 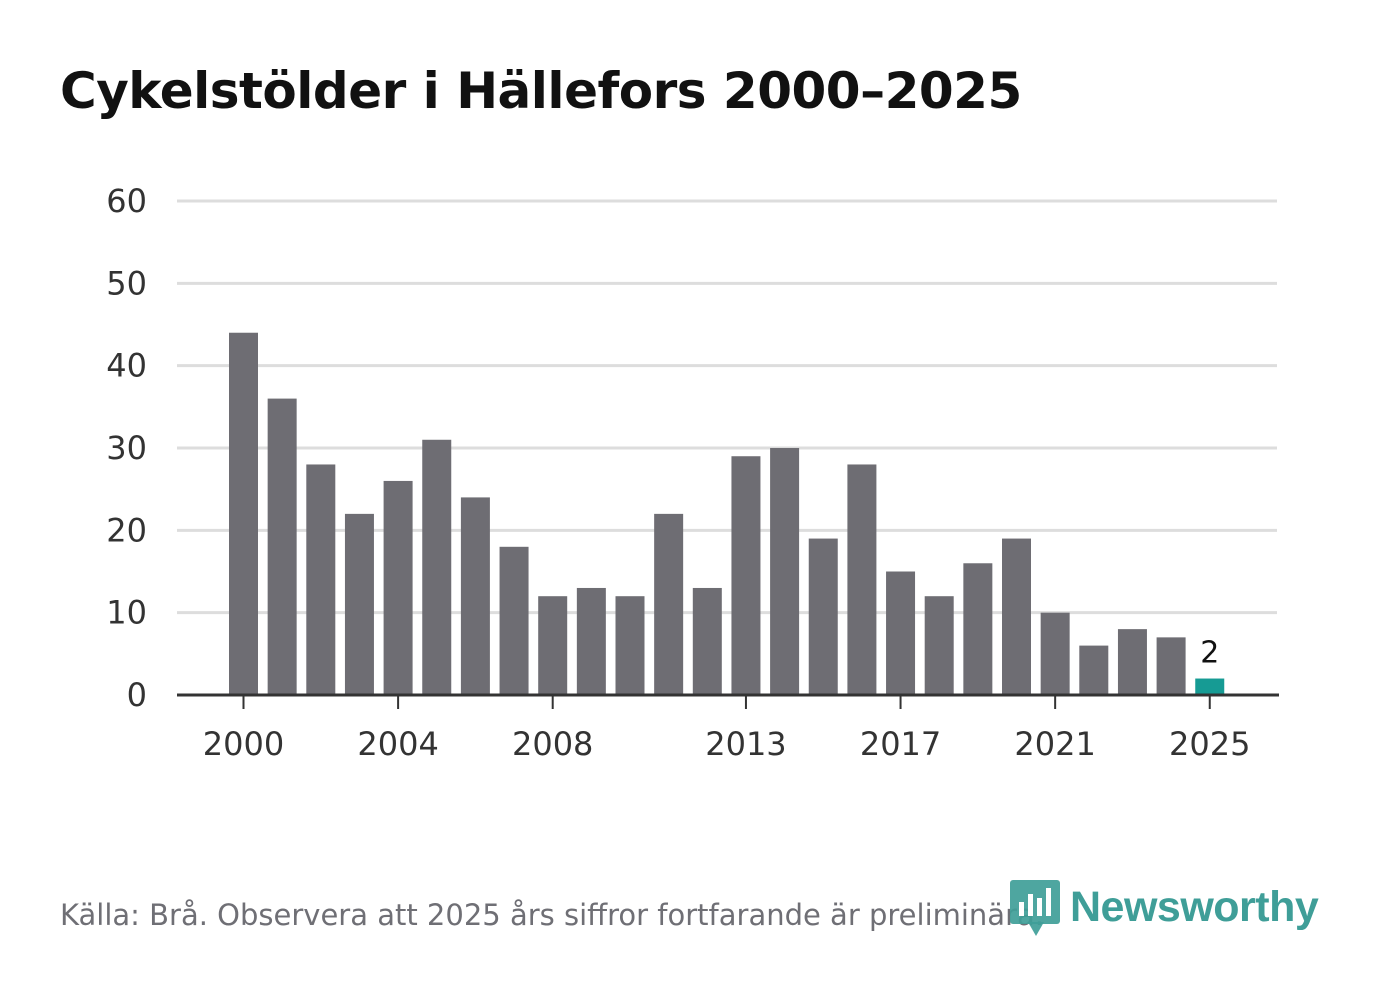 I want to click on y-tick-label: 10, so click(x=126, y=613).